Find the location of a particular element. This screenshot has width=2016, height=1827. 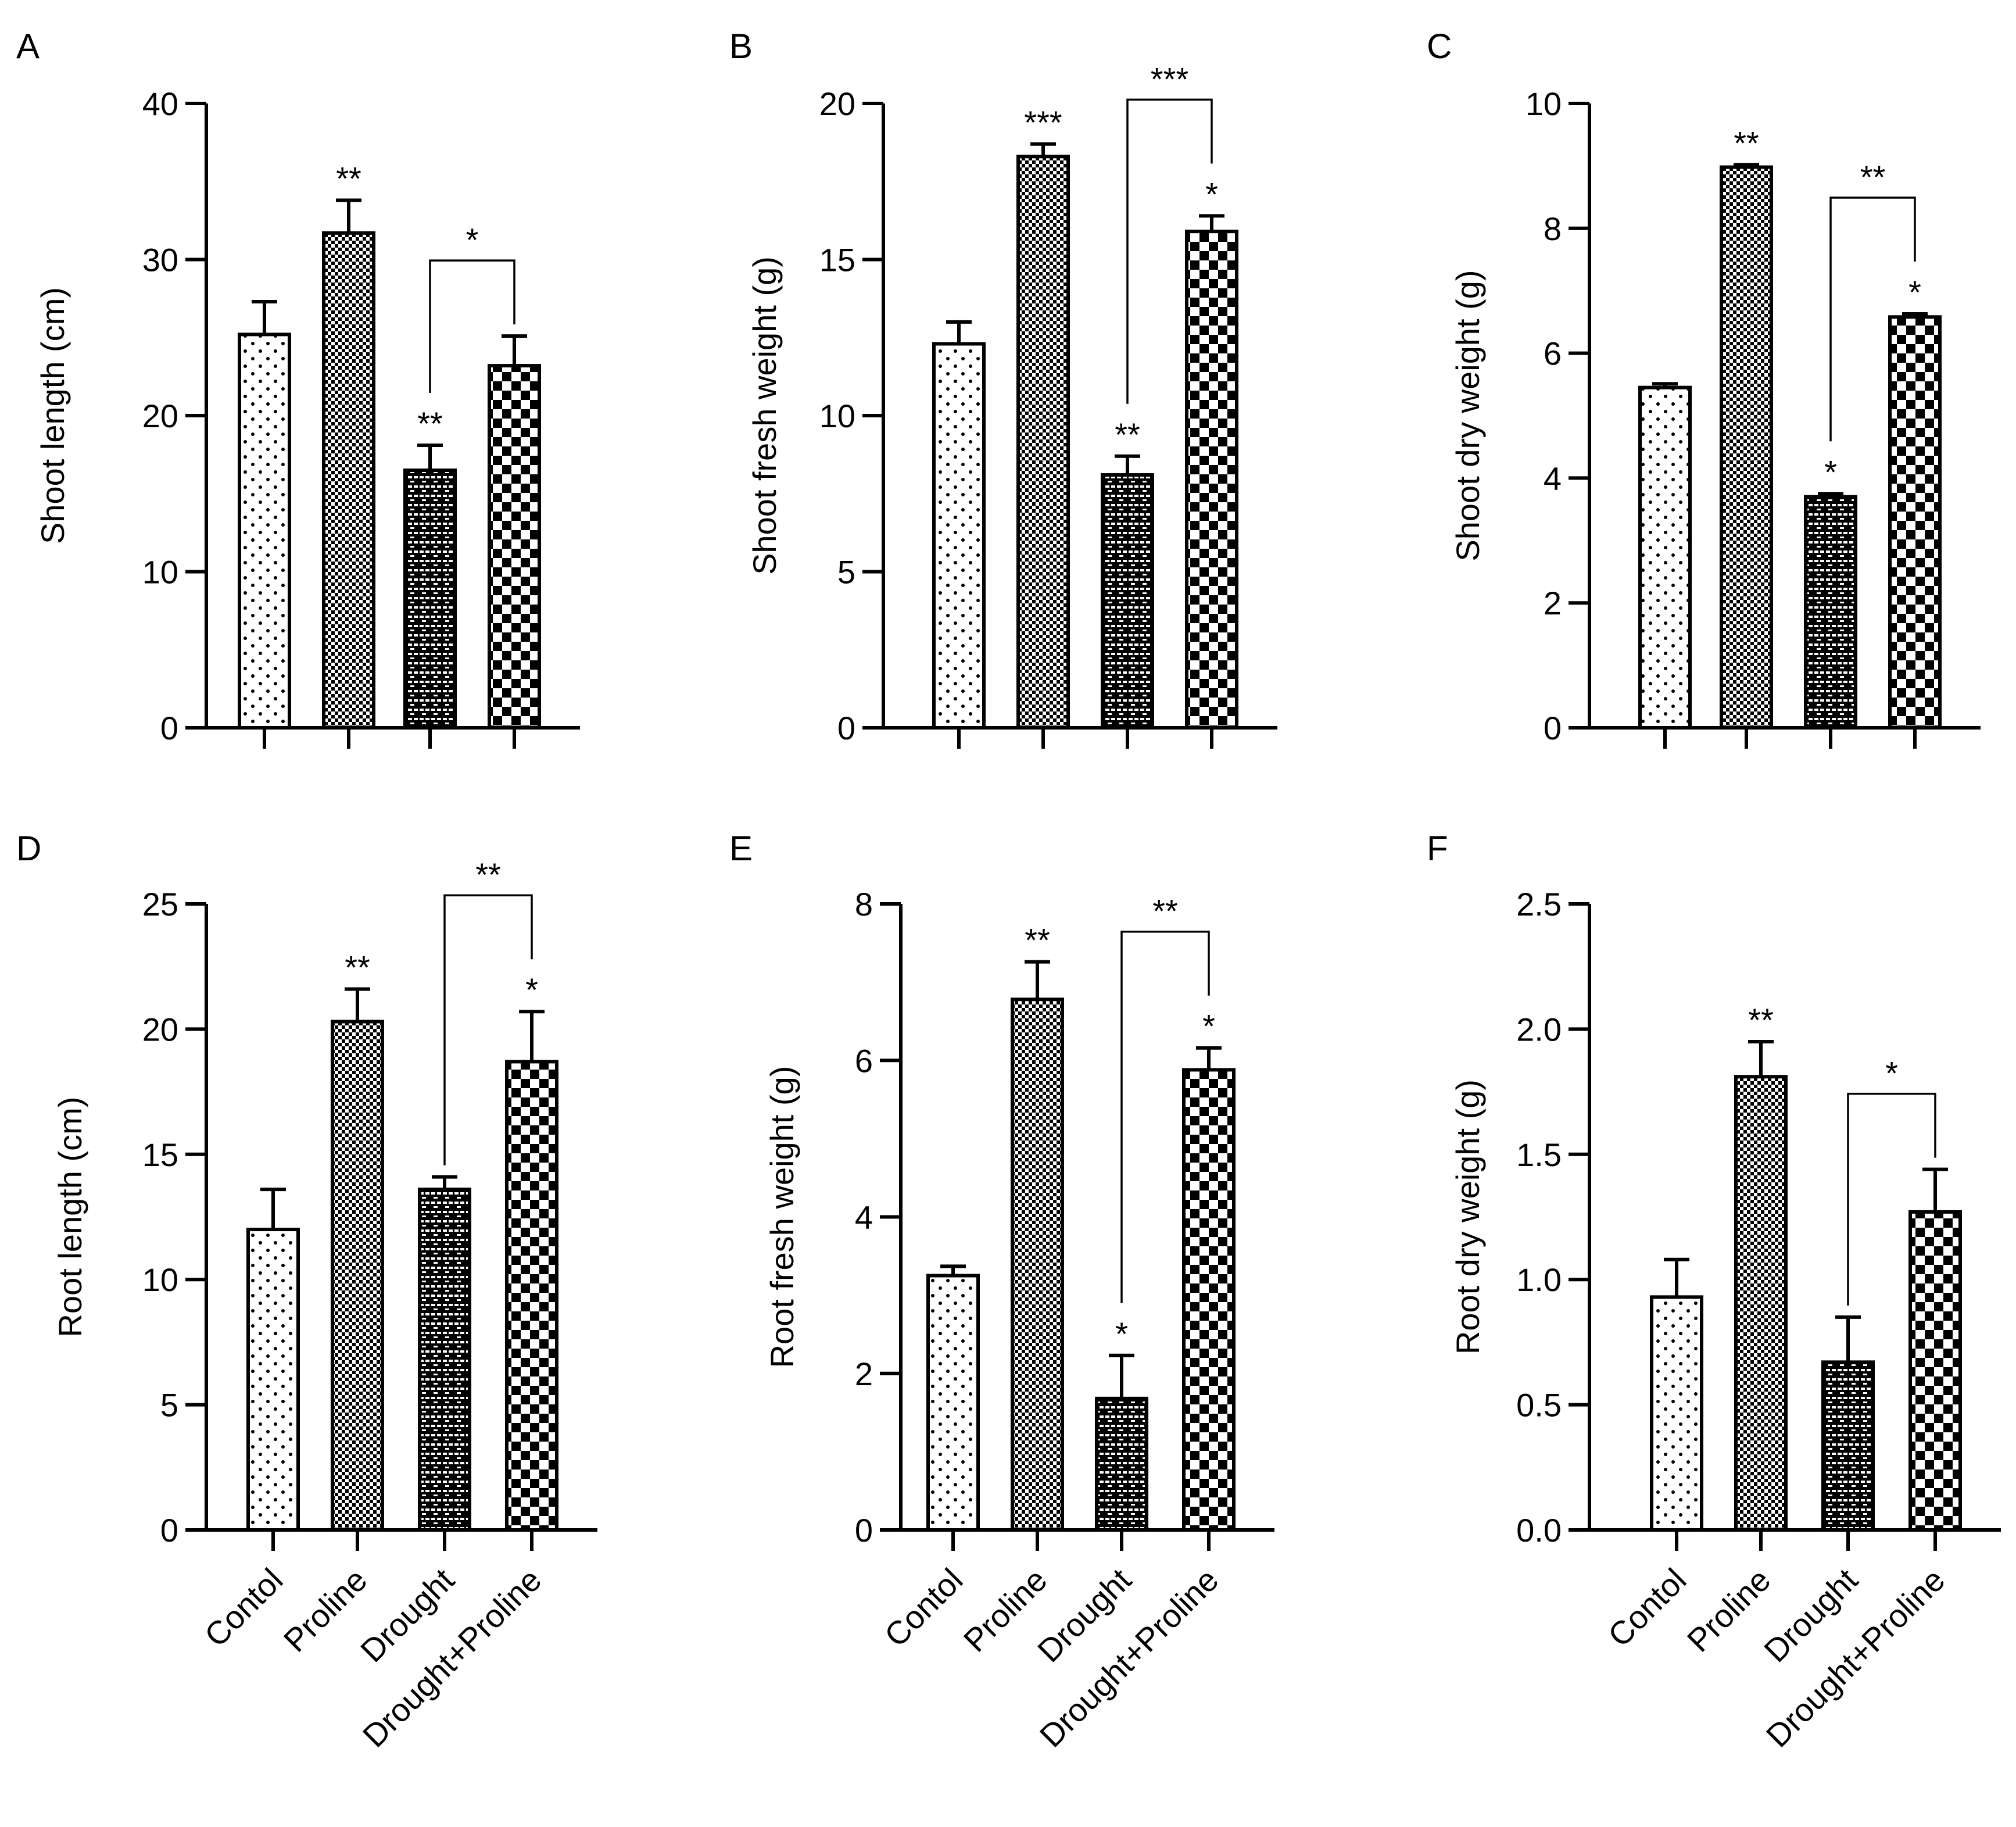

y-axis-title: Root length (cm) is located at coordinates (70, 1217).